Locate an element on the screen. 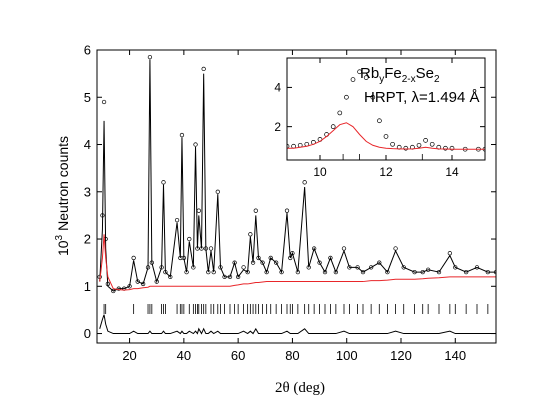 The image size is (545, 417). x-tick-label: 60 is located at coordinates (238, 355).